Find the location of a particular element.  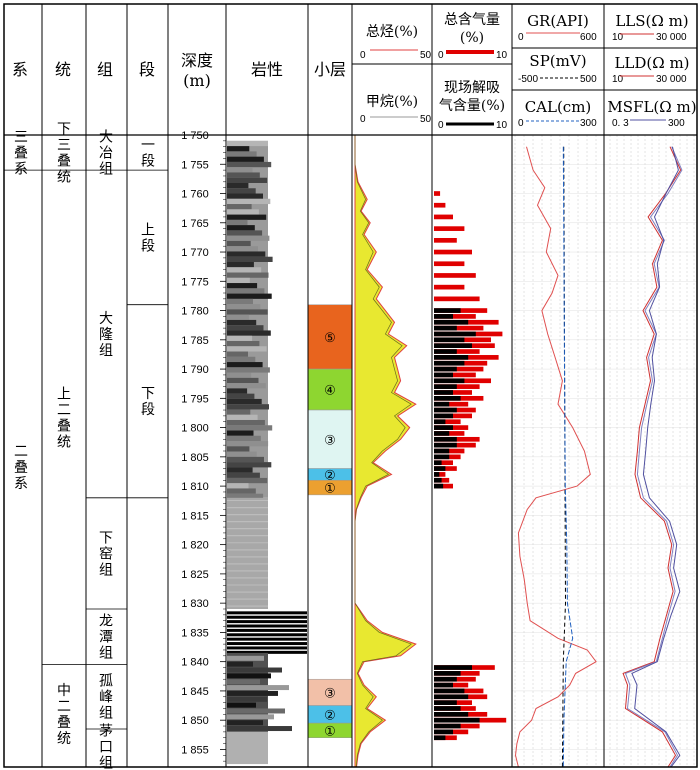

system-label: 叠 is located at coordinates (21, 153).